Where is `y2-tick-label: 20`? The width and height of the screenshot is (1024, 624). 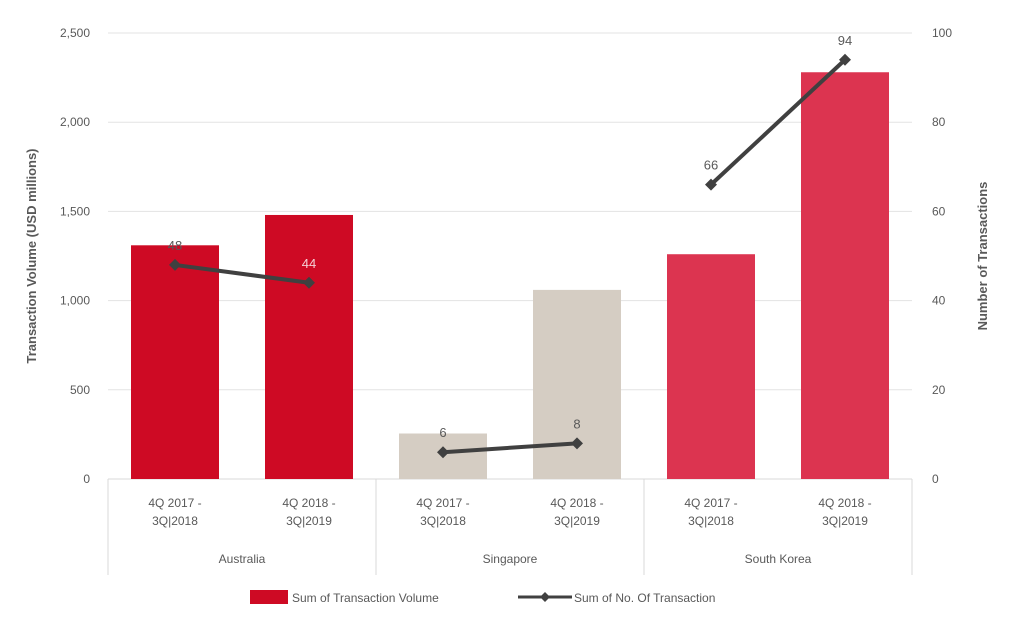
y2-tick-label: 20 is located at coordinates (939, 390).